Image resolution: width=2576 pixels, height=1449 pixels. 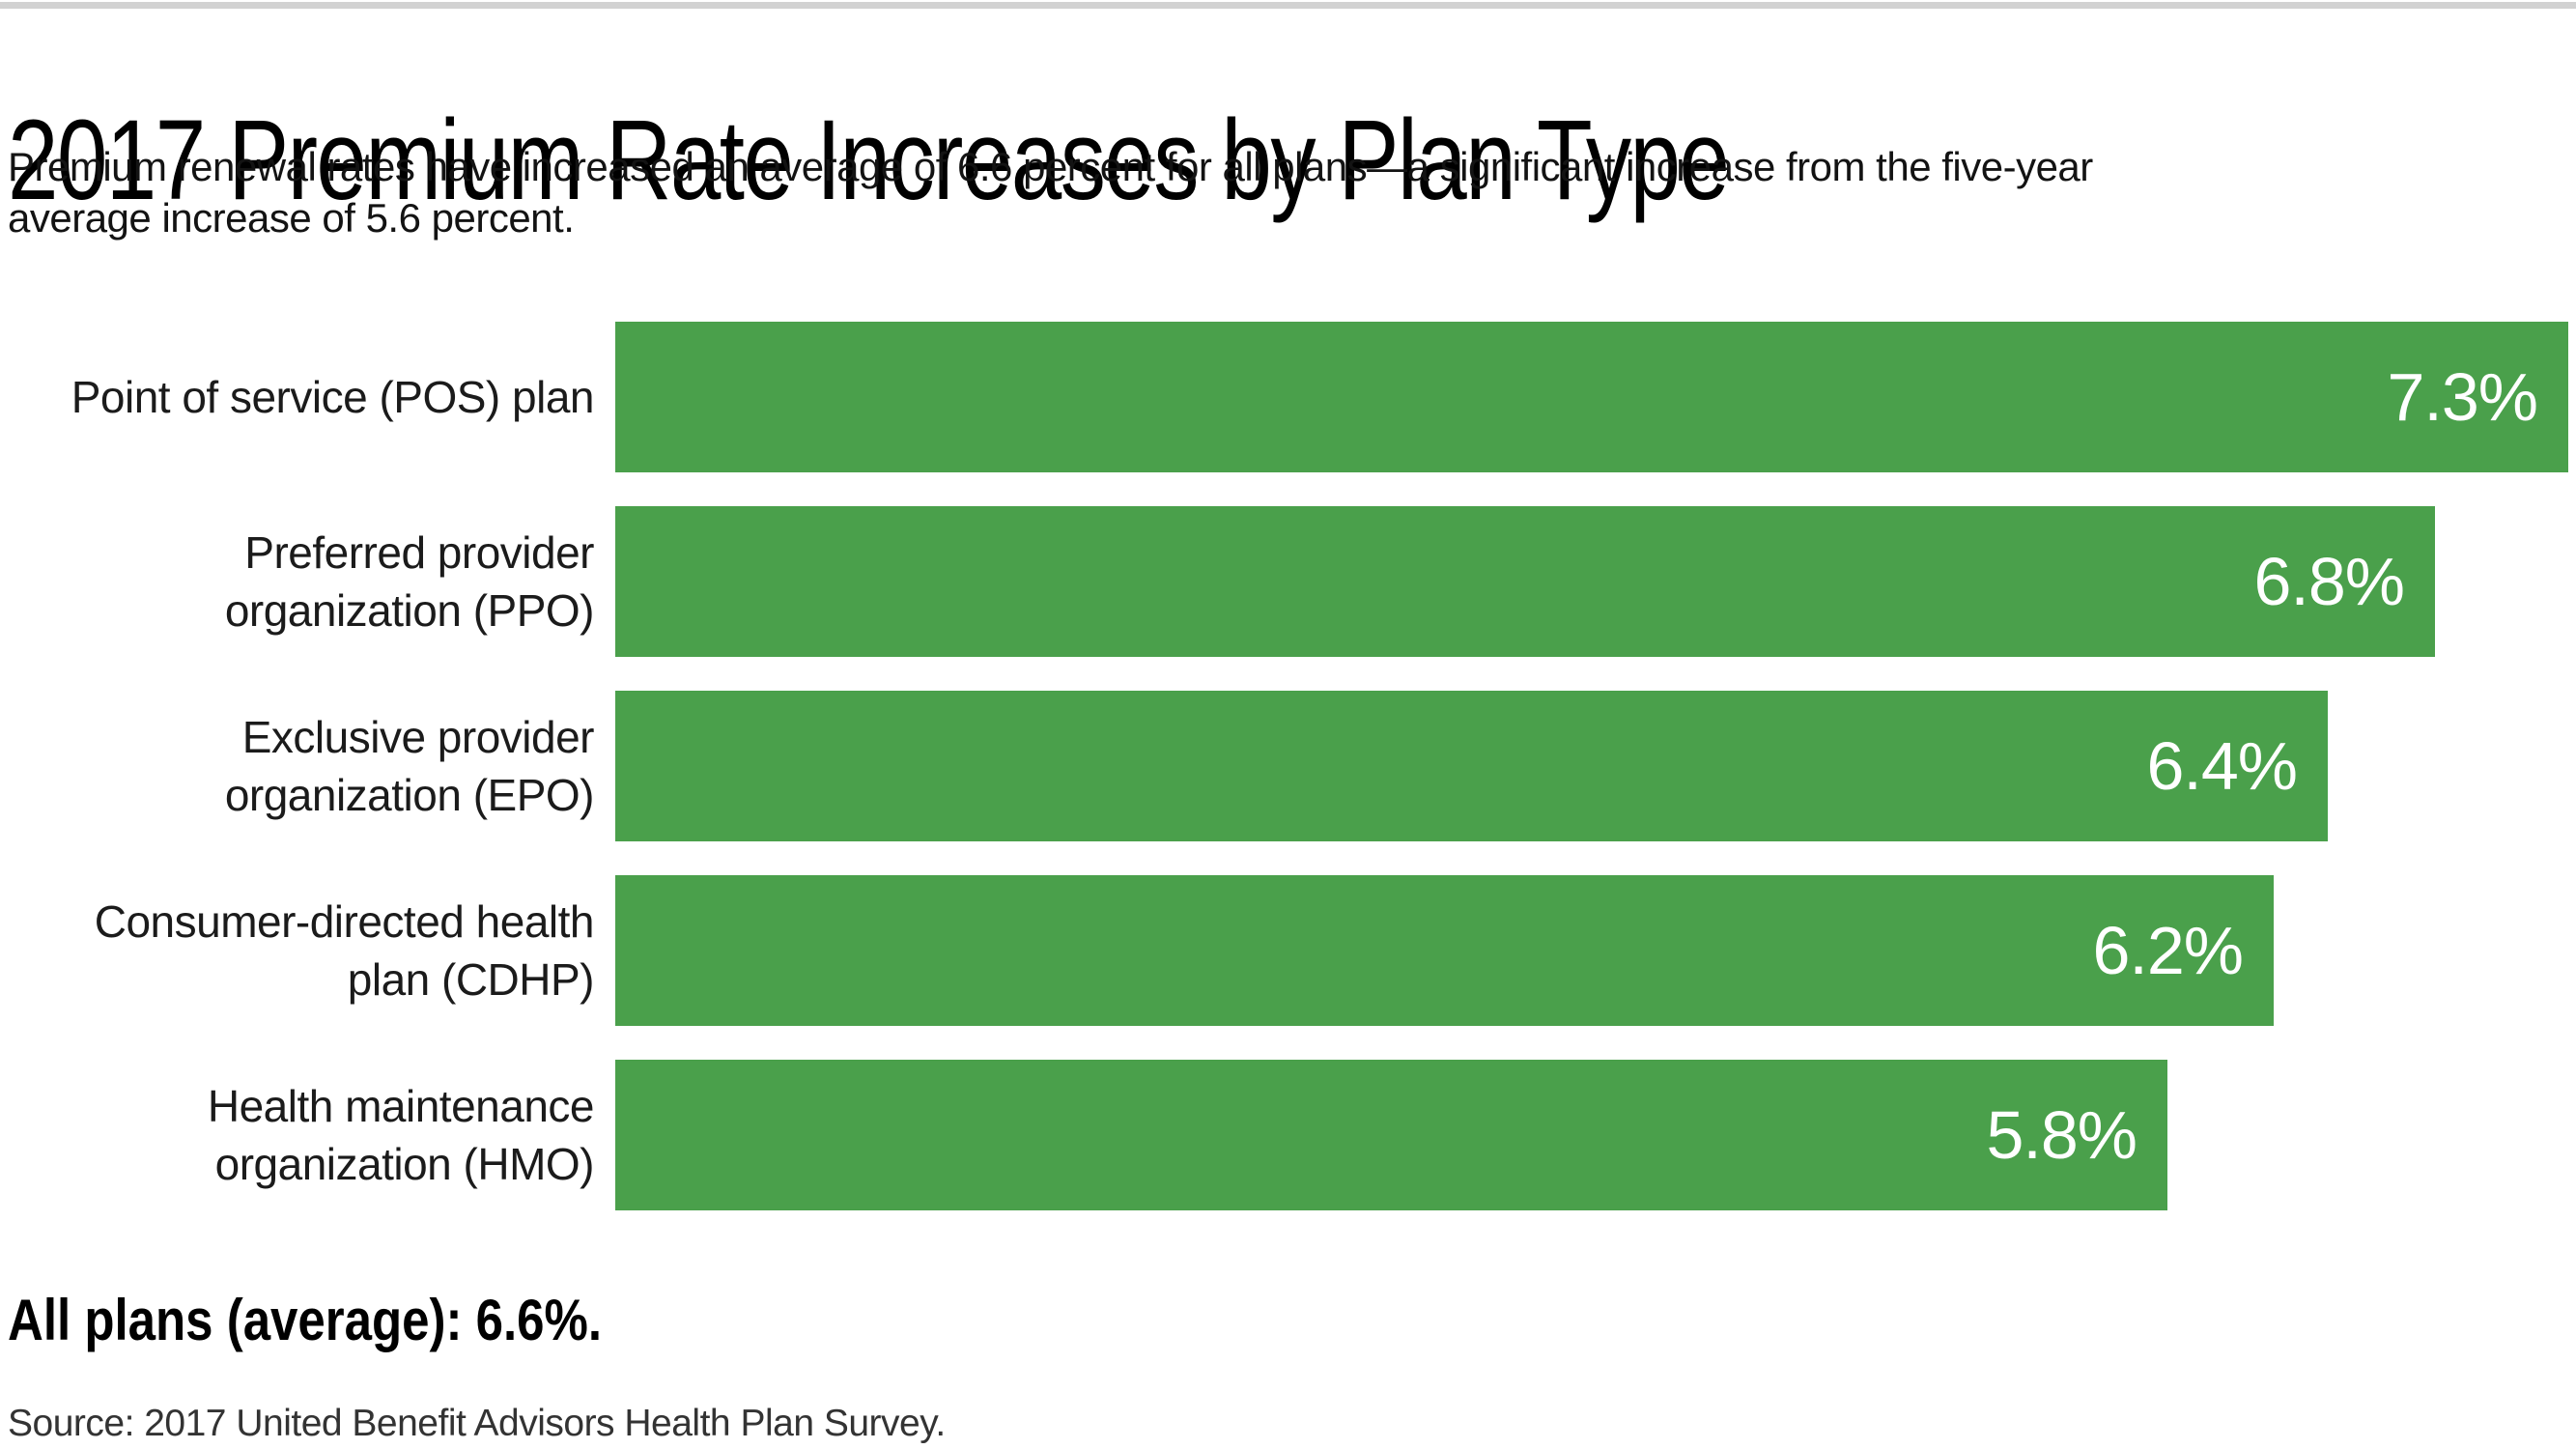 I want to click on category-label-line: Health maintenance, so click(x=401, y=1106).